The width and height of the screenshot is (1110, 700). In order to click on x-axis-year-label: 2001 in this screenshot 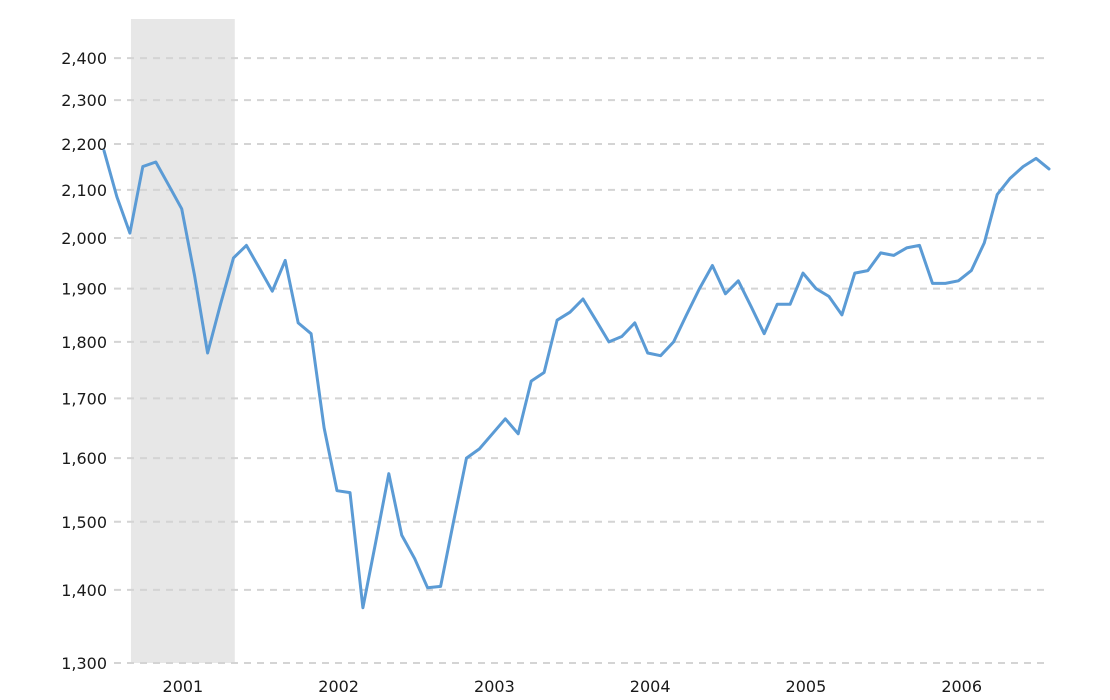, I will do `click(183, 686)`.